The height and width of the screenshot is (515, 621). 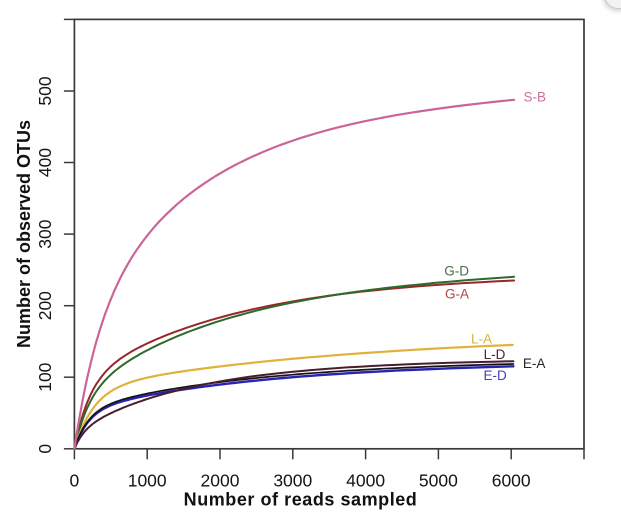 What do you see at coordinates (481, 339) in the screenshot?
I see `svg-text: L-A` at bounding box center [481, 339].